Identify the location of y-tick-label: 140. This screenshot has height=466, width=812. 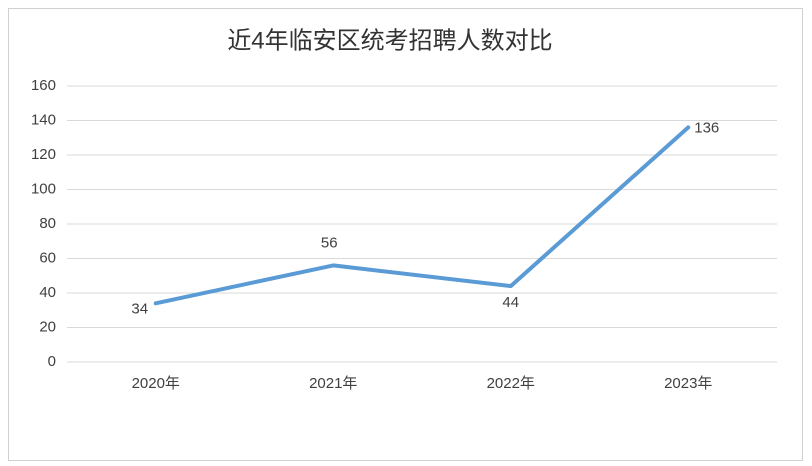
(43, 119).